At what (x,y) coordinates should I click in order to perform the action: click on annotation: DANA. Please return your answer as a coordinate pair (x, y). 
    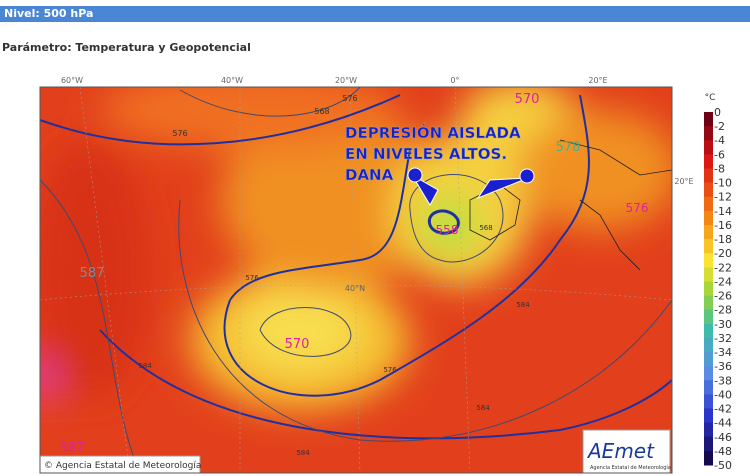
    Looking at the image, I should click on (369, 175).